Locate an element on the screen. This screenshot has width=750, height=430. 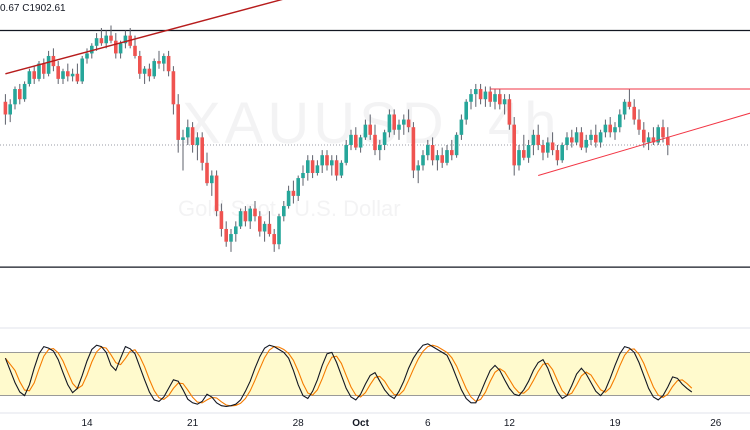
x-tick-label: 14 is located at coordinates (87, 423).